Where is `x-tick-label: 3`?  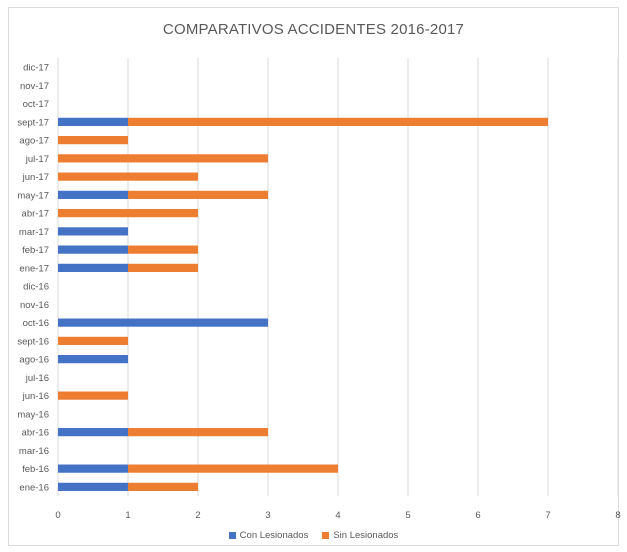 x-tick-label: 3 is located at coordinates (267, 515).